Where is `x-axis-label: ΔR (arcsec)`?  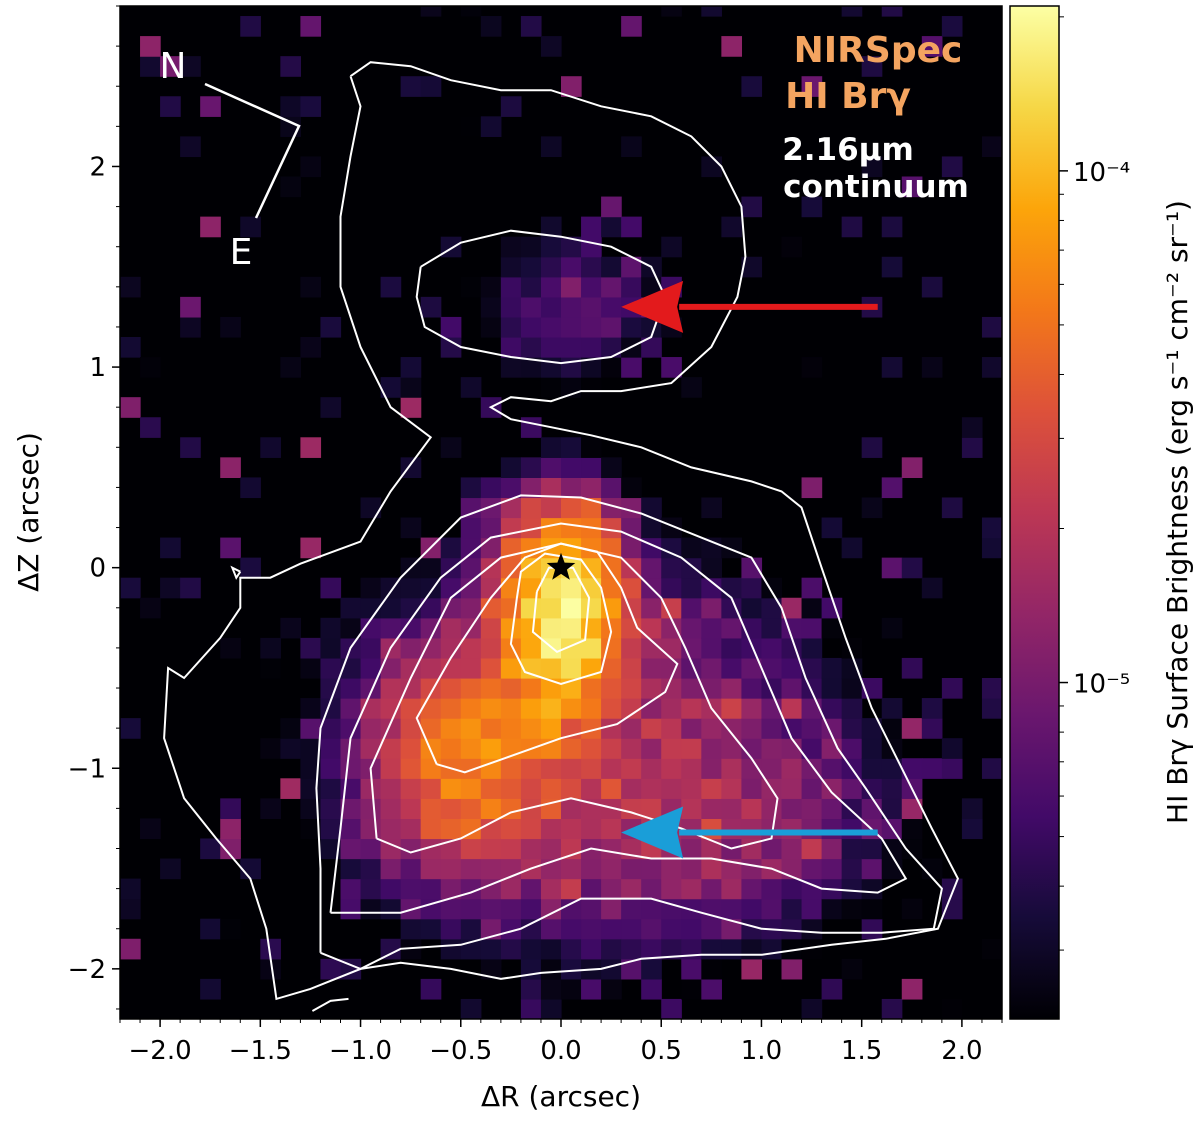 x-axis-label: ΔR (arcsec) is located at coordinates (561, 1096).